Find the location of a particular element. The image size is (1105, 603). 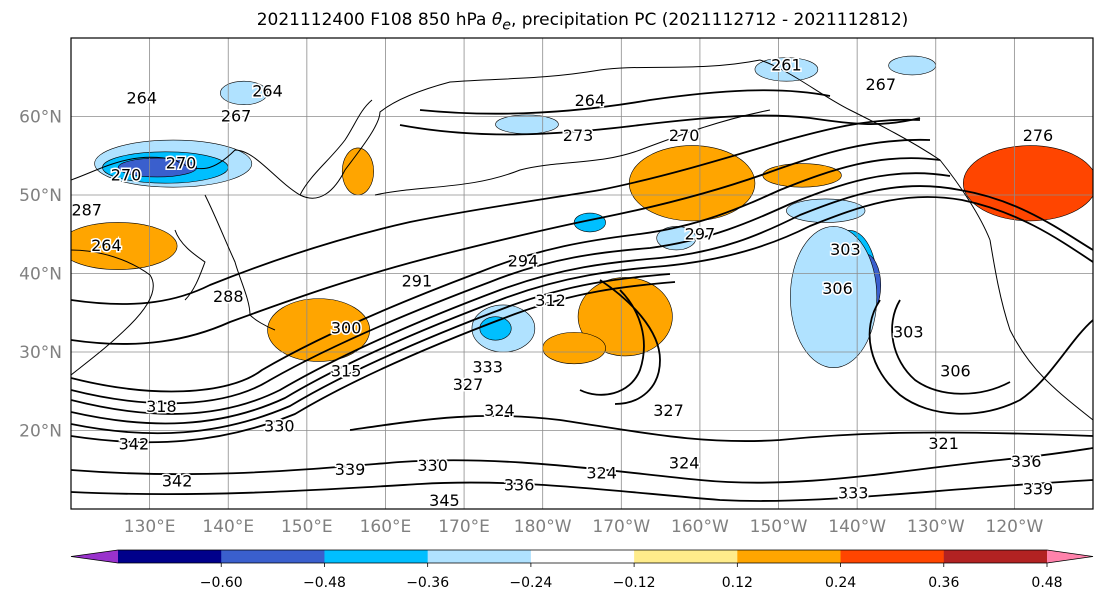

lon-tick-label: 120°W is located at coordinates (1015, 527).